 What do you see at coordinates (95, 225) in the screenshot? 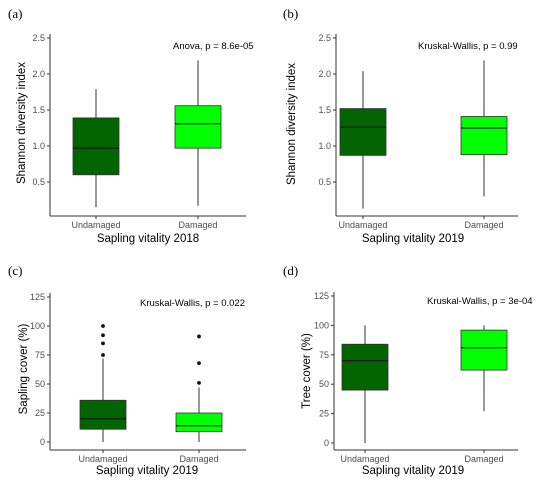
I see `panel-a-undamaged-x-tick-label: Undamaged` at bounding box center [95, 225].